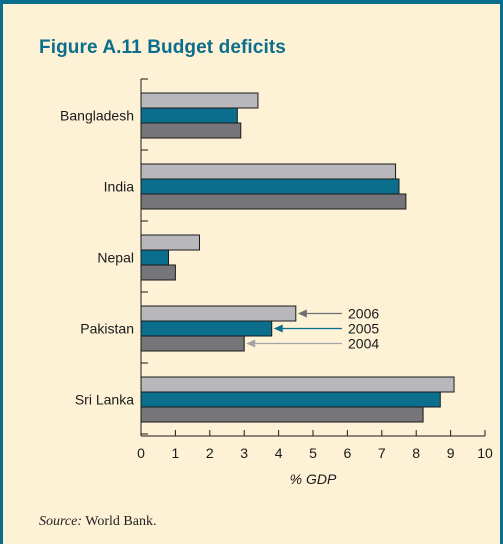 The image size is (503, 548). I want to click on category-label: Bangladesh, so click(97, 116).